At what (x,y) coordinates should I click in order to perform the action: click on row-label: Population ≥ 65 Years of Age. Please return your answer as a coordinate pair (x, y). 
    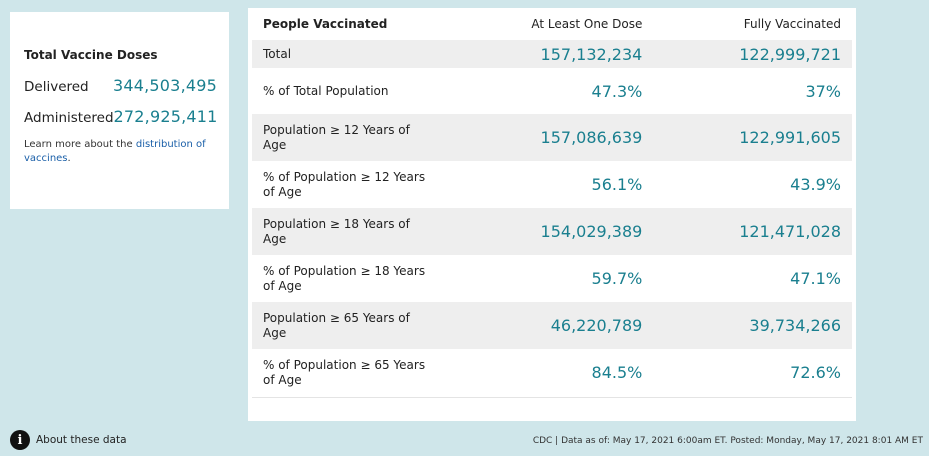
    Looking at the image, I should click on (346, 325).